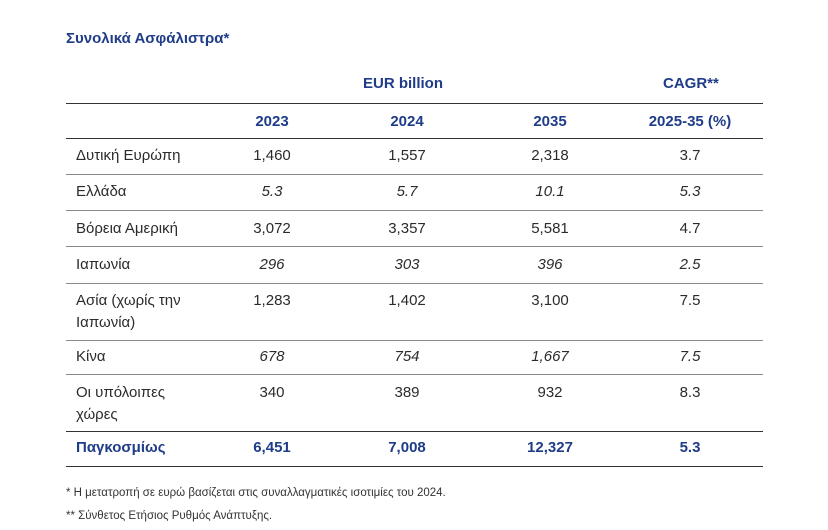  I want to click on total-2023: 6,451, so click(272, 447).